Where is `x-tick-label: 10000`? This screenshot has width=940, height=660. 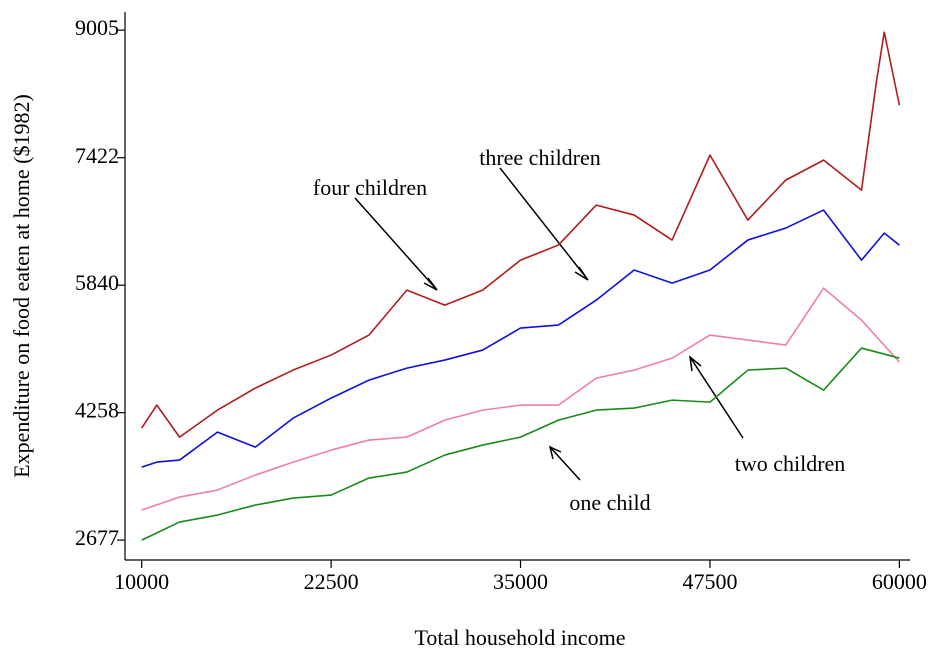 x-tick-label: 10000 is located at coordinates (141, 581).